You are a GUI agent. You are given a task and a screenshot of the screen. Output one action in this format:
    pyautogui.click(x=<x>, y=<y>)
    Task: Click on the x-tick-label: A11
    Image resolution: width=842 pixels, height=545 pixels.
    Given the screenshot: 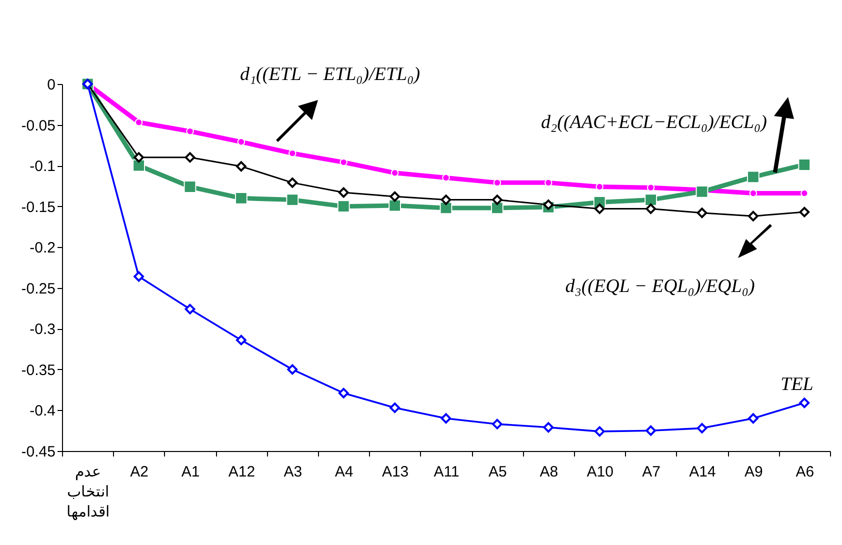 What is the action you would take?
    pyautogui.click(x=447, y=472)
    